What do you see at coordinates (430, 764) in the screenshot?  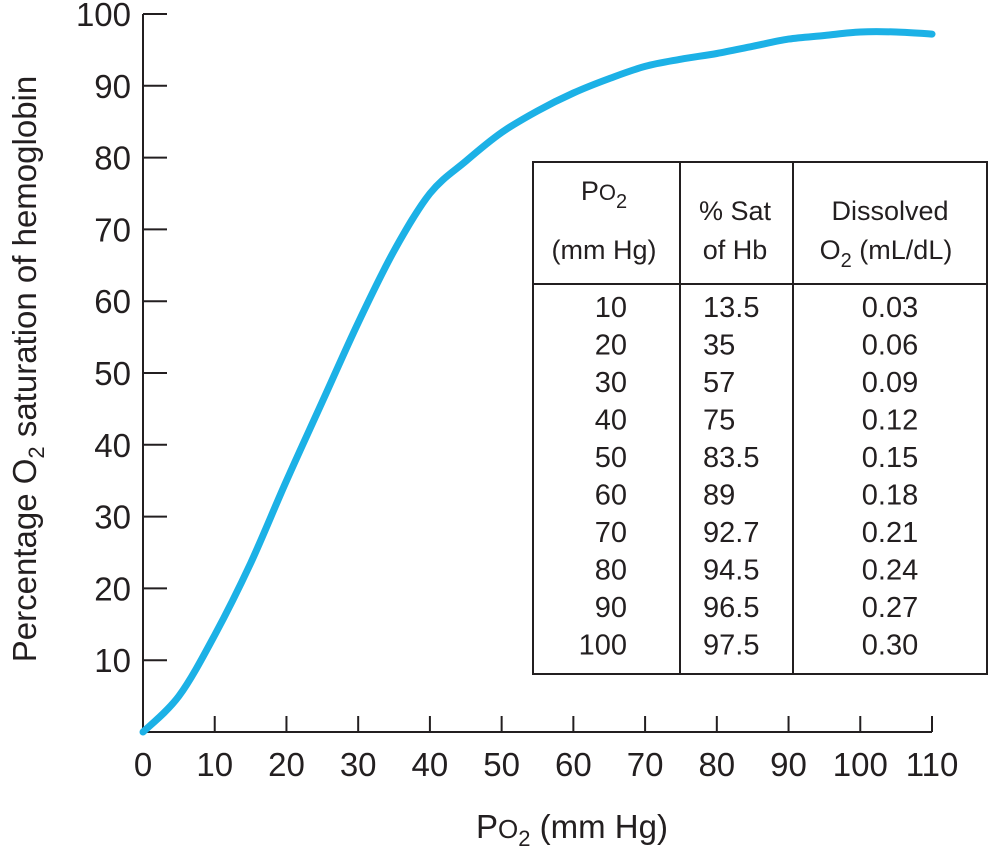 I see `x-tick-label: 40` at bounding box center [430, 764].